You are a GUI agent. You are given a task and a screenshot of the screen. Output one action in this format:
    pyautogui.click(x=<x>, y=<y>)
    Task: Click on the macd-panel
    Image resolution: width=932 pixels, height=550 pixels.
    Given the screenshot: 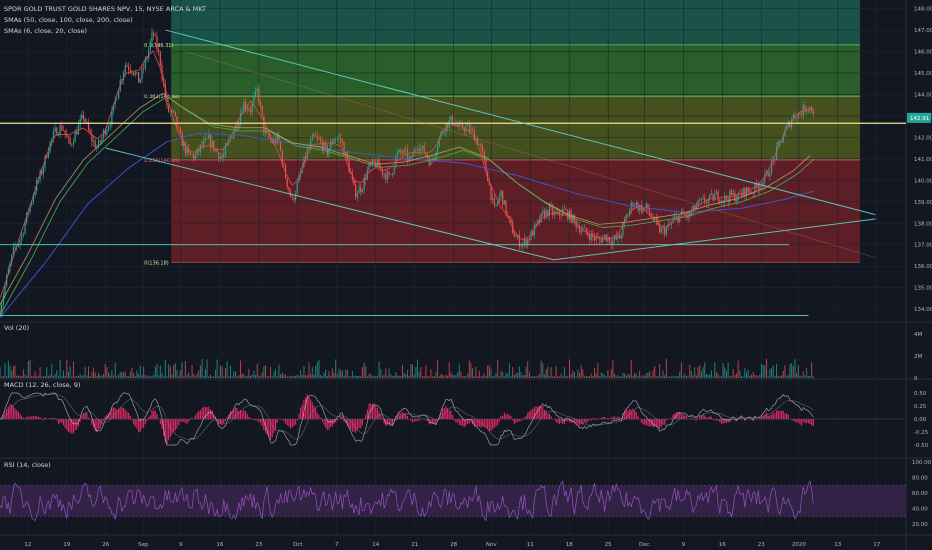 What is the action you would take?
    pyautogui.click(x=453, y=419)
    